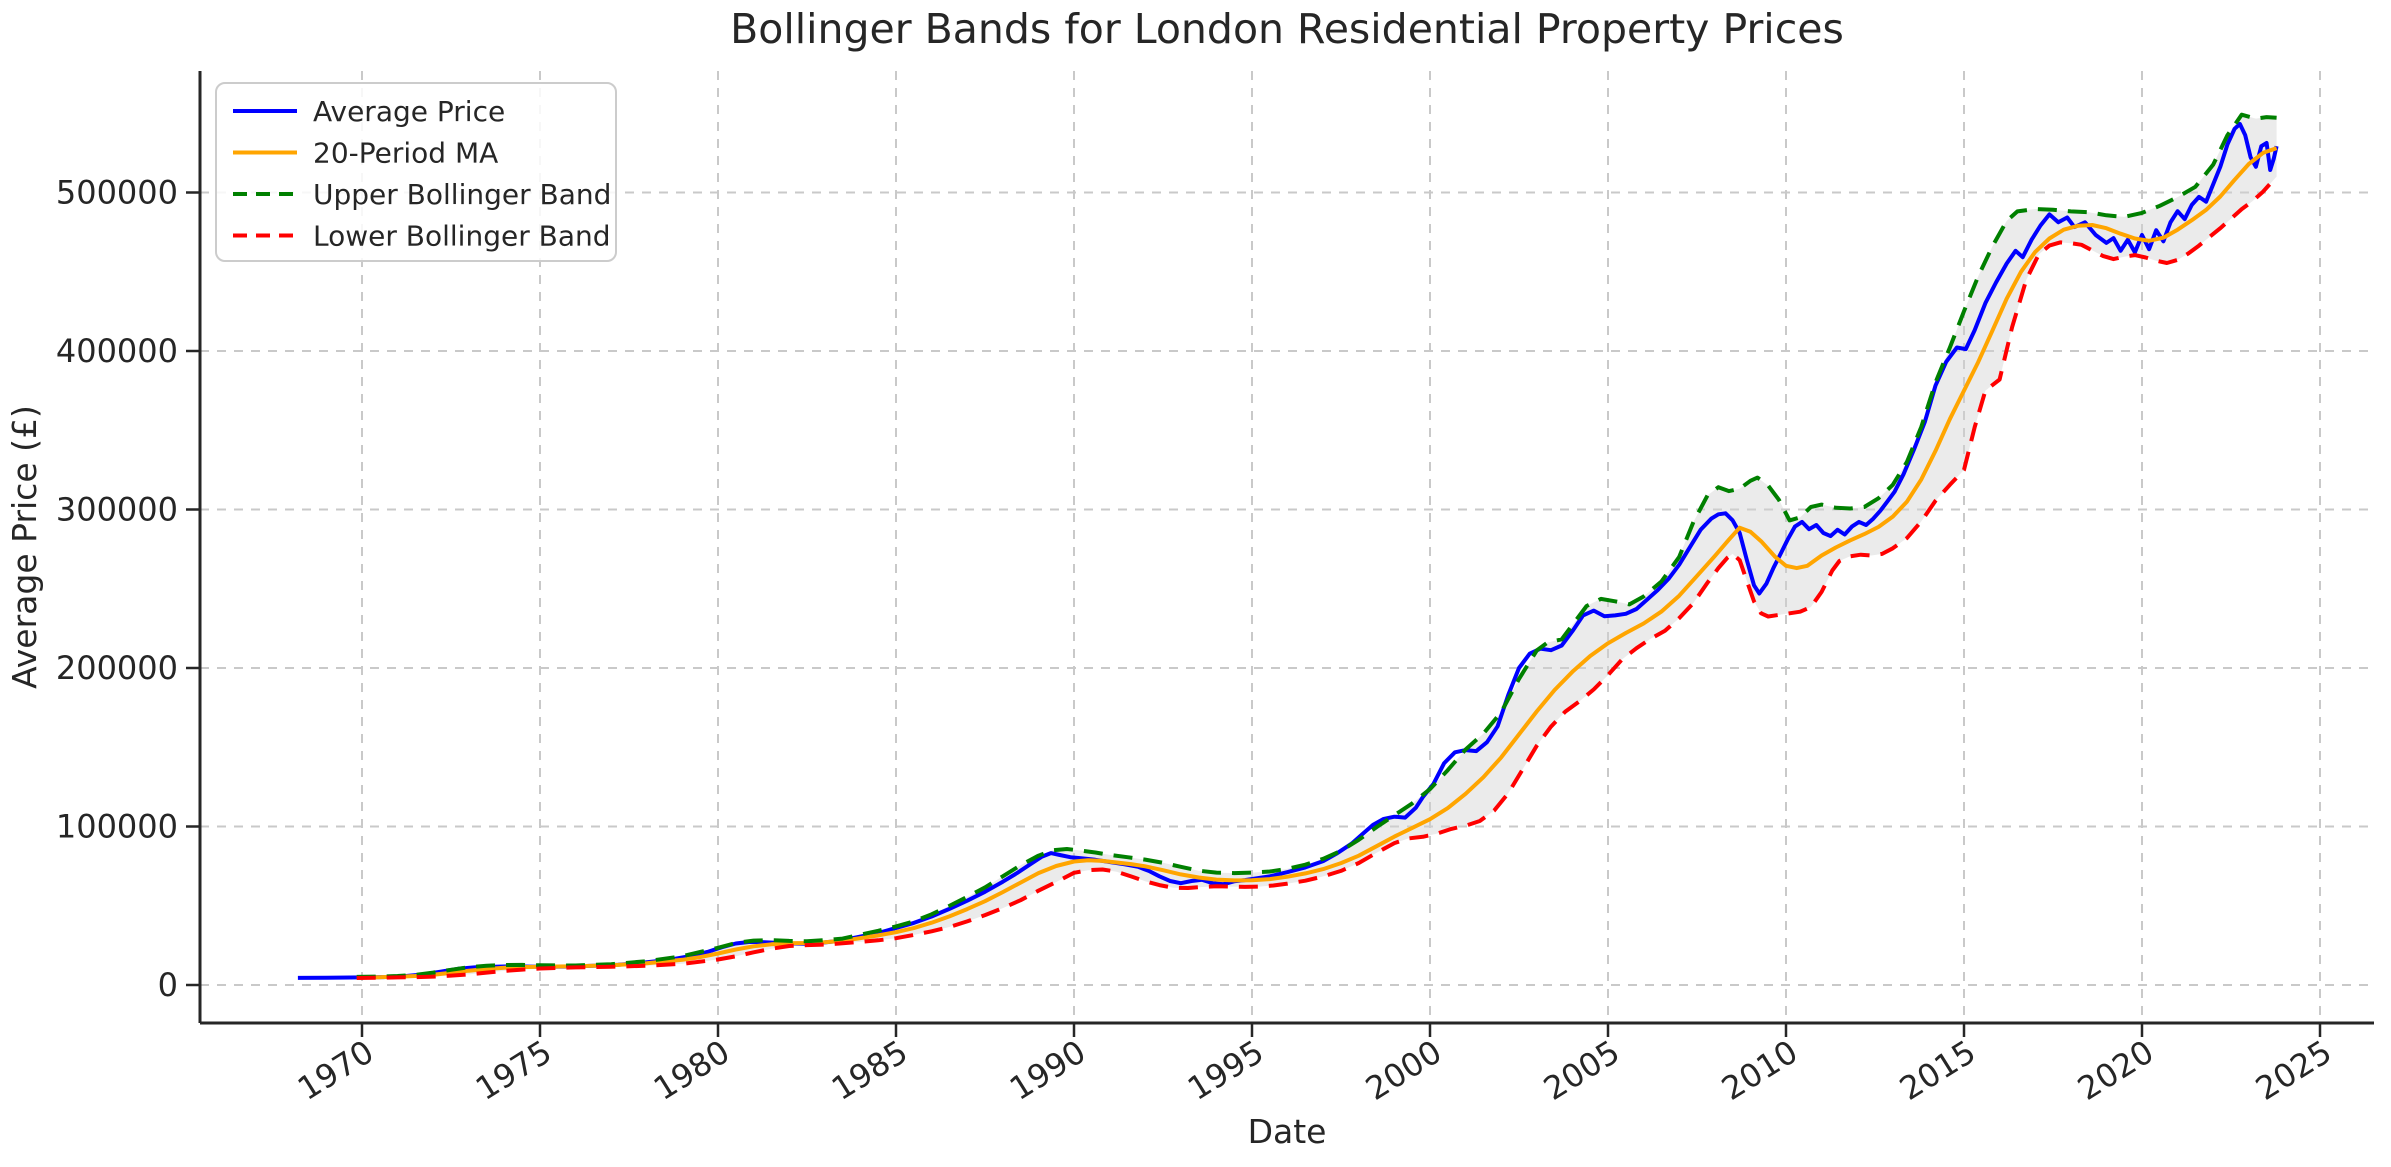 This screenshot has height=1167, width=2391. What do you see at coordinates (2293, 1070) in the screenshot?
I see `x-tick-label: 2025` at bounding box center [2293, 1070].